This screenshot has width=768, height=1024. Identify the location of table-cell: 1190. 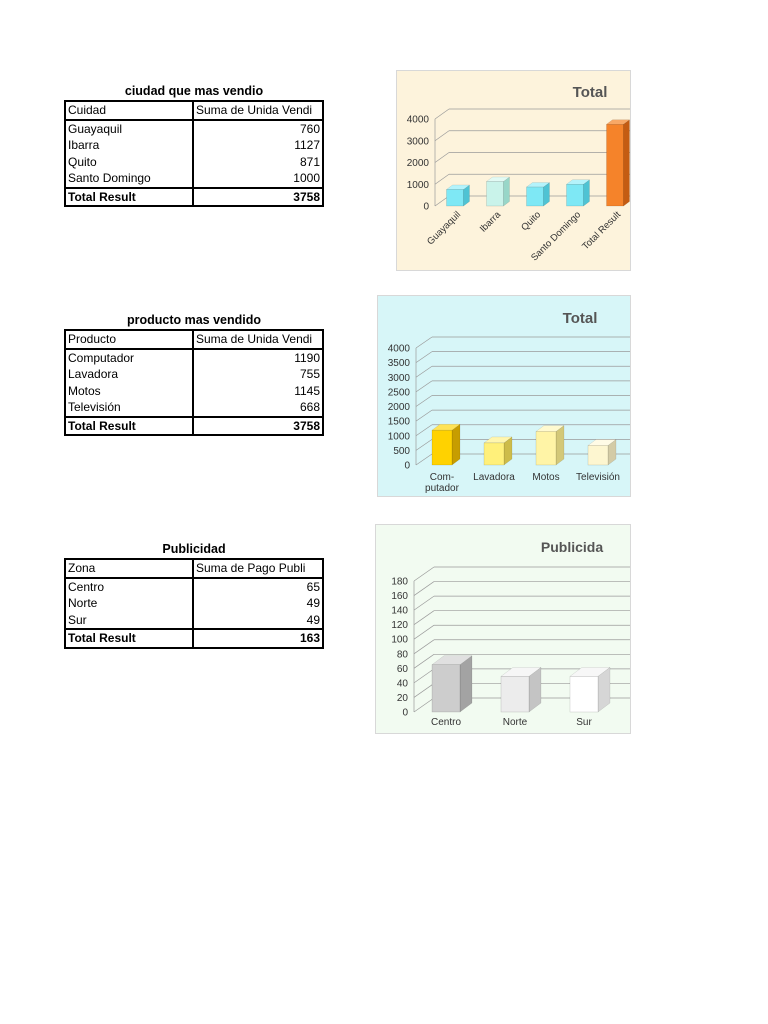
(258, 357).